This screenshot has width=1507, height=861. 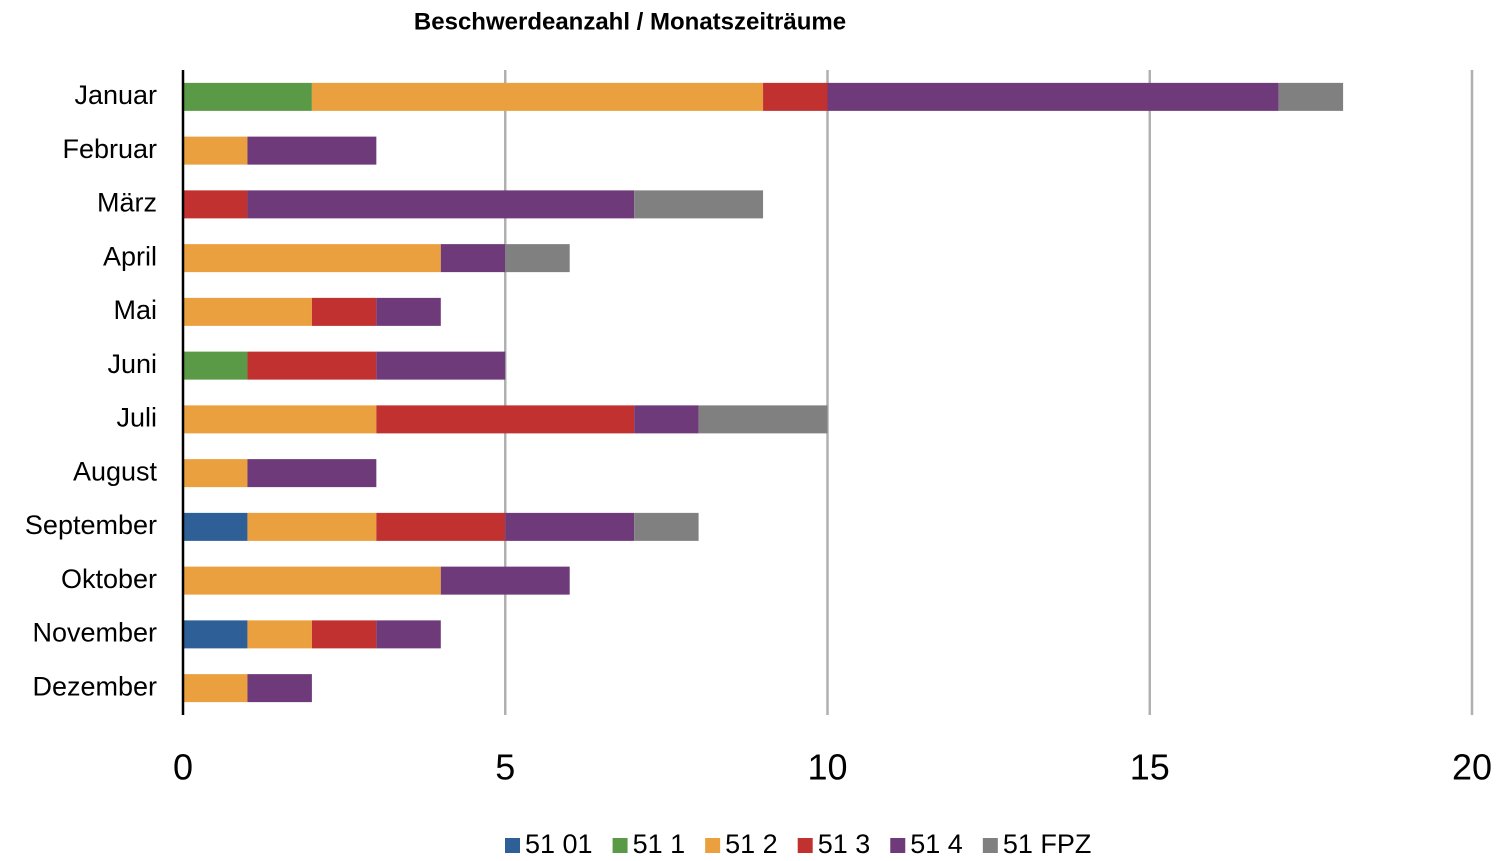 What do you see at coordinates (1047, 844) in the screenshot?
I see `legend-label: 51 FPZ` at bounding box center [1047, 844].